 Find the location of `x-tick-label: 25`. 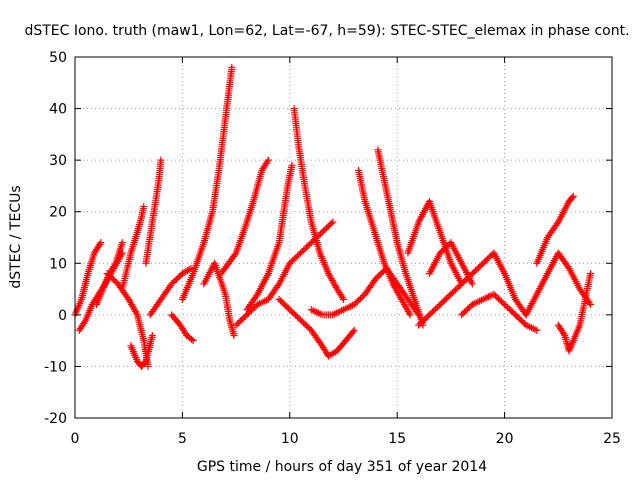

x-tick-label: 25 is located at coordinates (612, 439).